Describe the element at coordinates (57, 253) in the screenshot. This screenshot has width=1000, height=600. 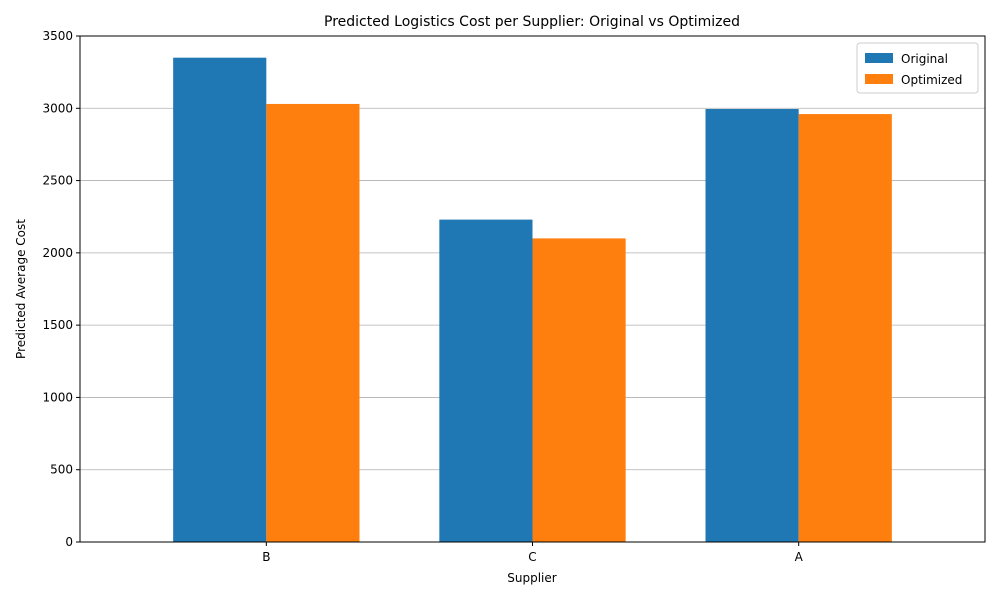
I see `y-tick-label: 2000` at that location.